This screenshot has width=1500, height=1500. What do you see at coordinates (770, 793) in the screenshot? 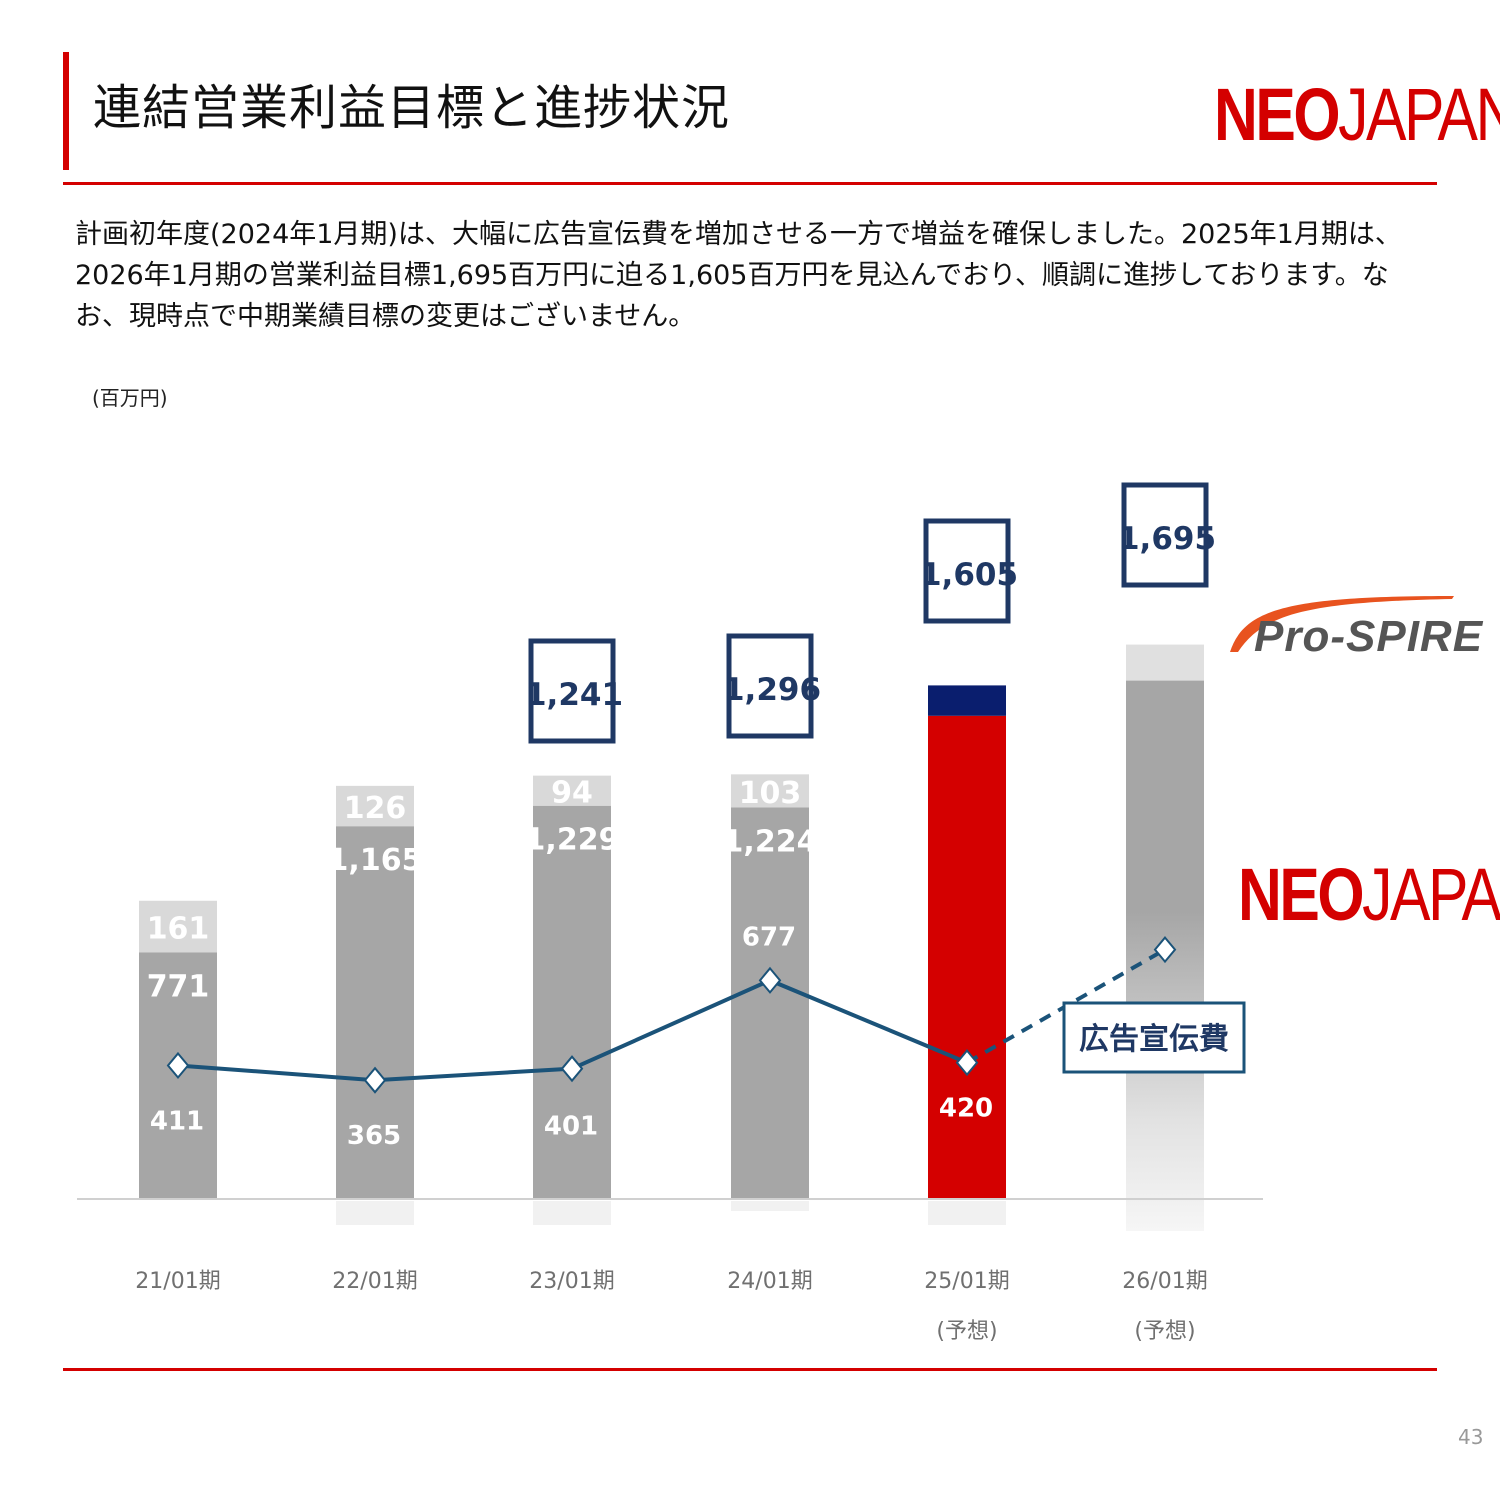
I see `bar-top-label: 103` at bounding box center [770, 793].